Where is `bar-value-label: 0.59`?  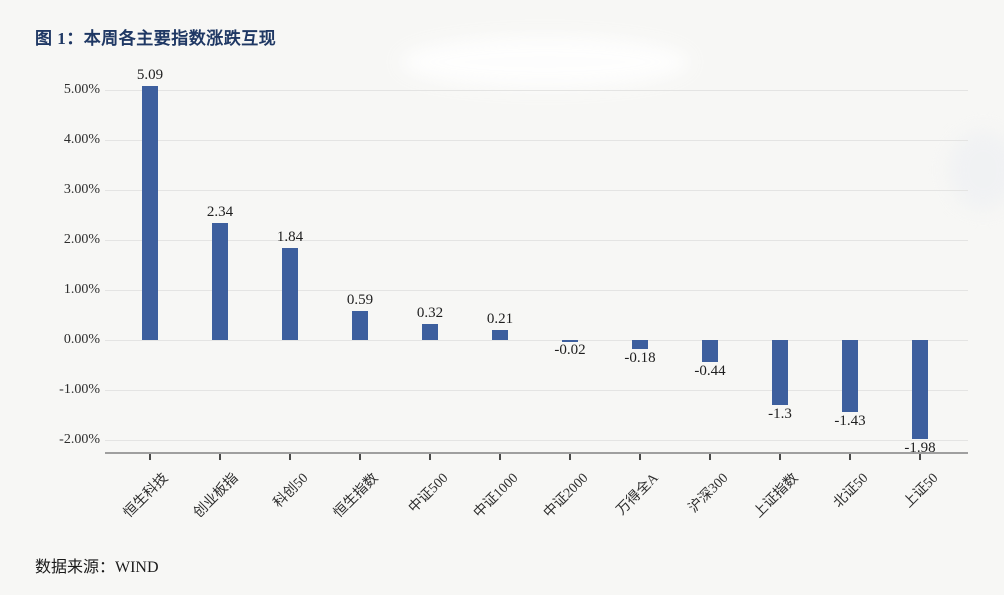
bar-value-label: 0.59 is located at coordinates (360, 299).